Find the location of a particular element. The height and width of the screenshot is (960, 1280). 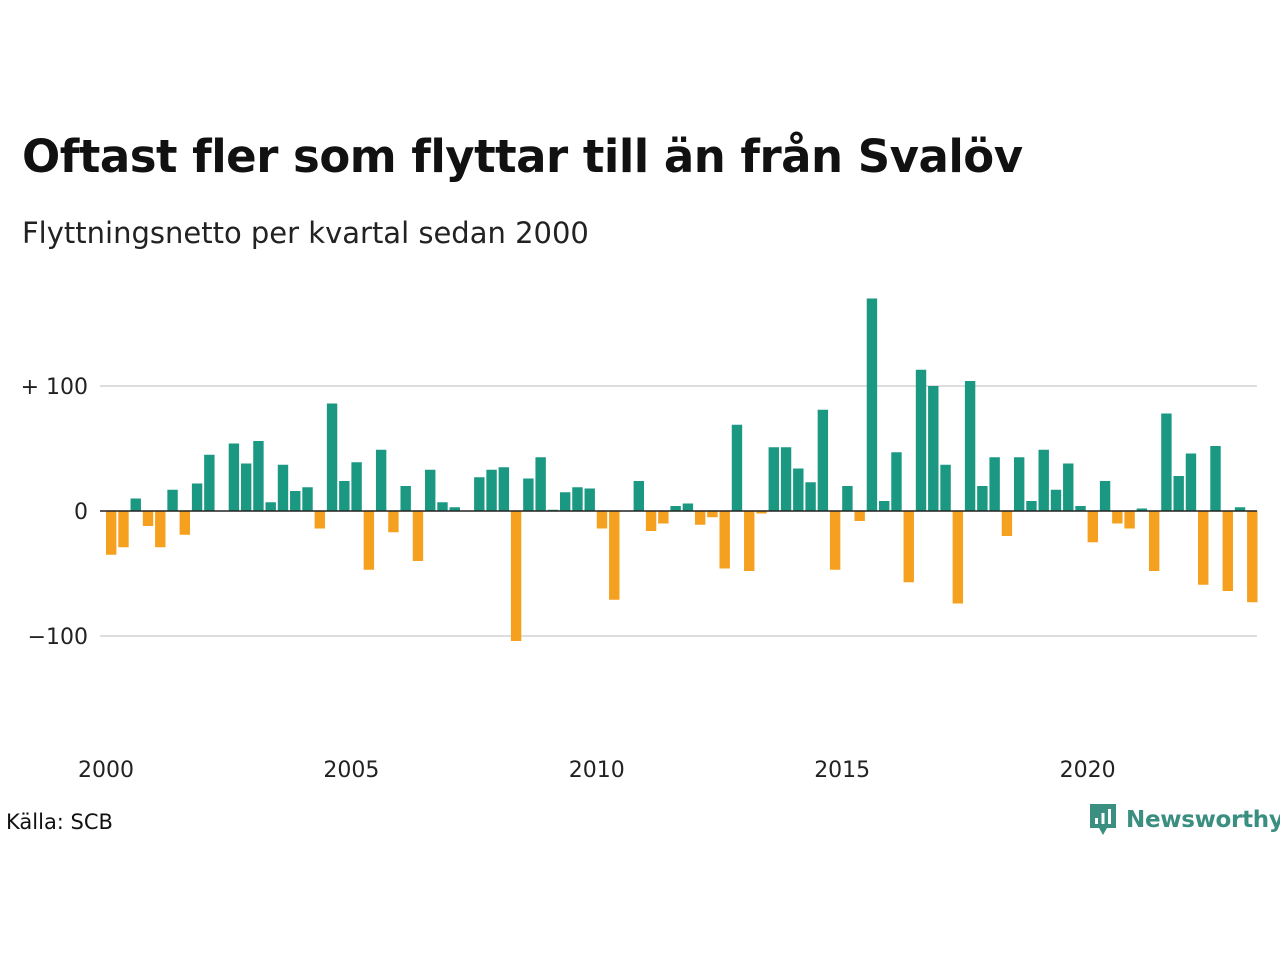

newsworthy-logo-icon is located at coordinates (1103, 819).